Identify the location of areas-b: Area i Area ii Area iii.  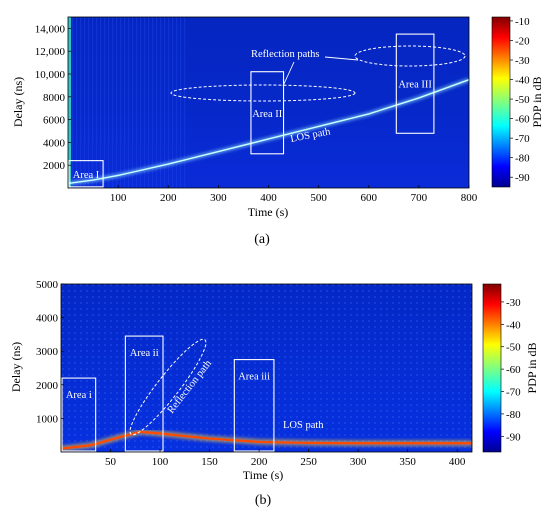
(168, 393).